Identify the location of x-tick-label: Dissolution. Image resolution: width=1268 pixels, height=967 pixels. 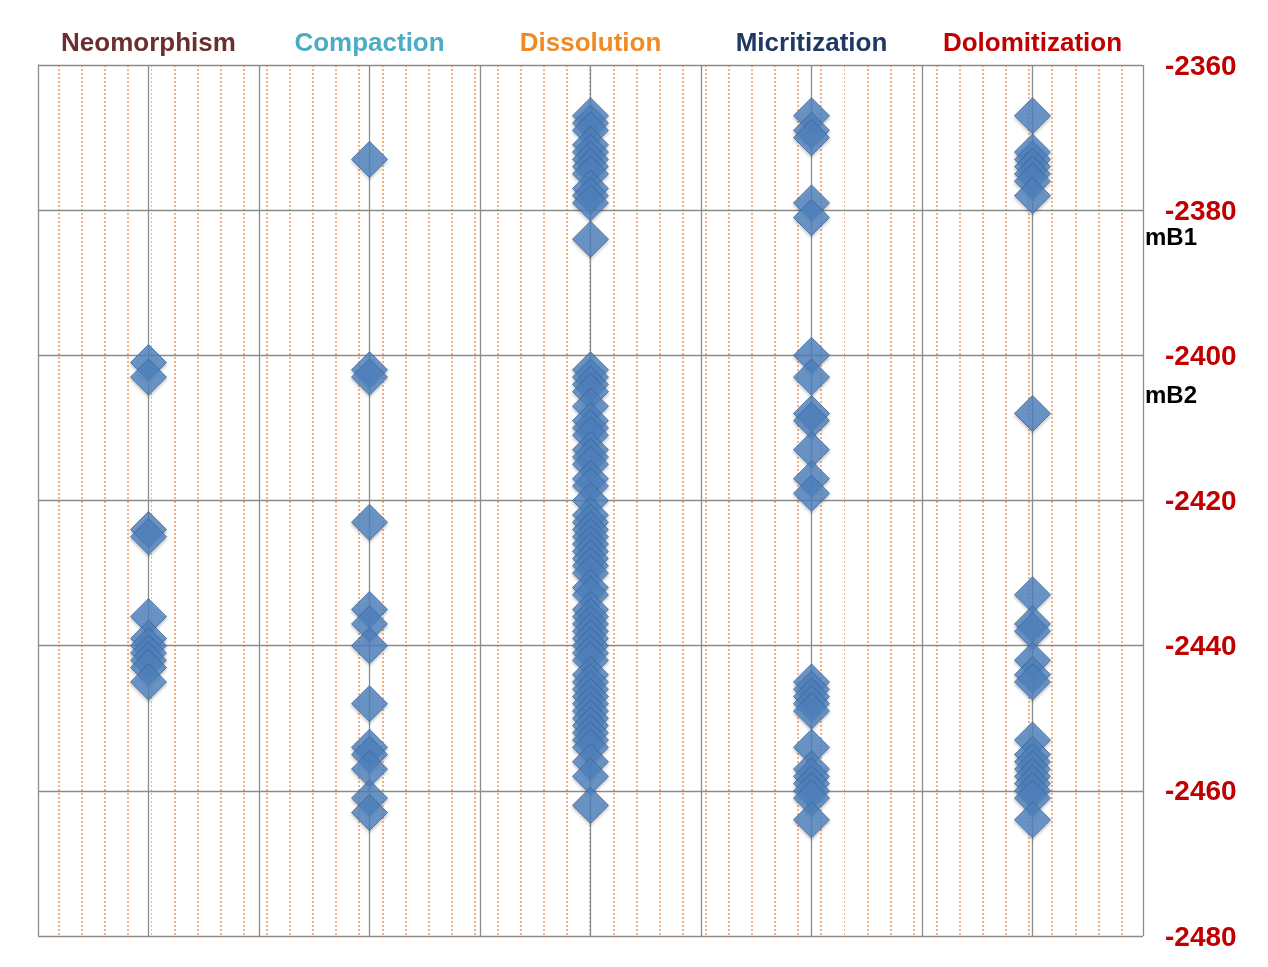
(590, 42).